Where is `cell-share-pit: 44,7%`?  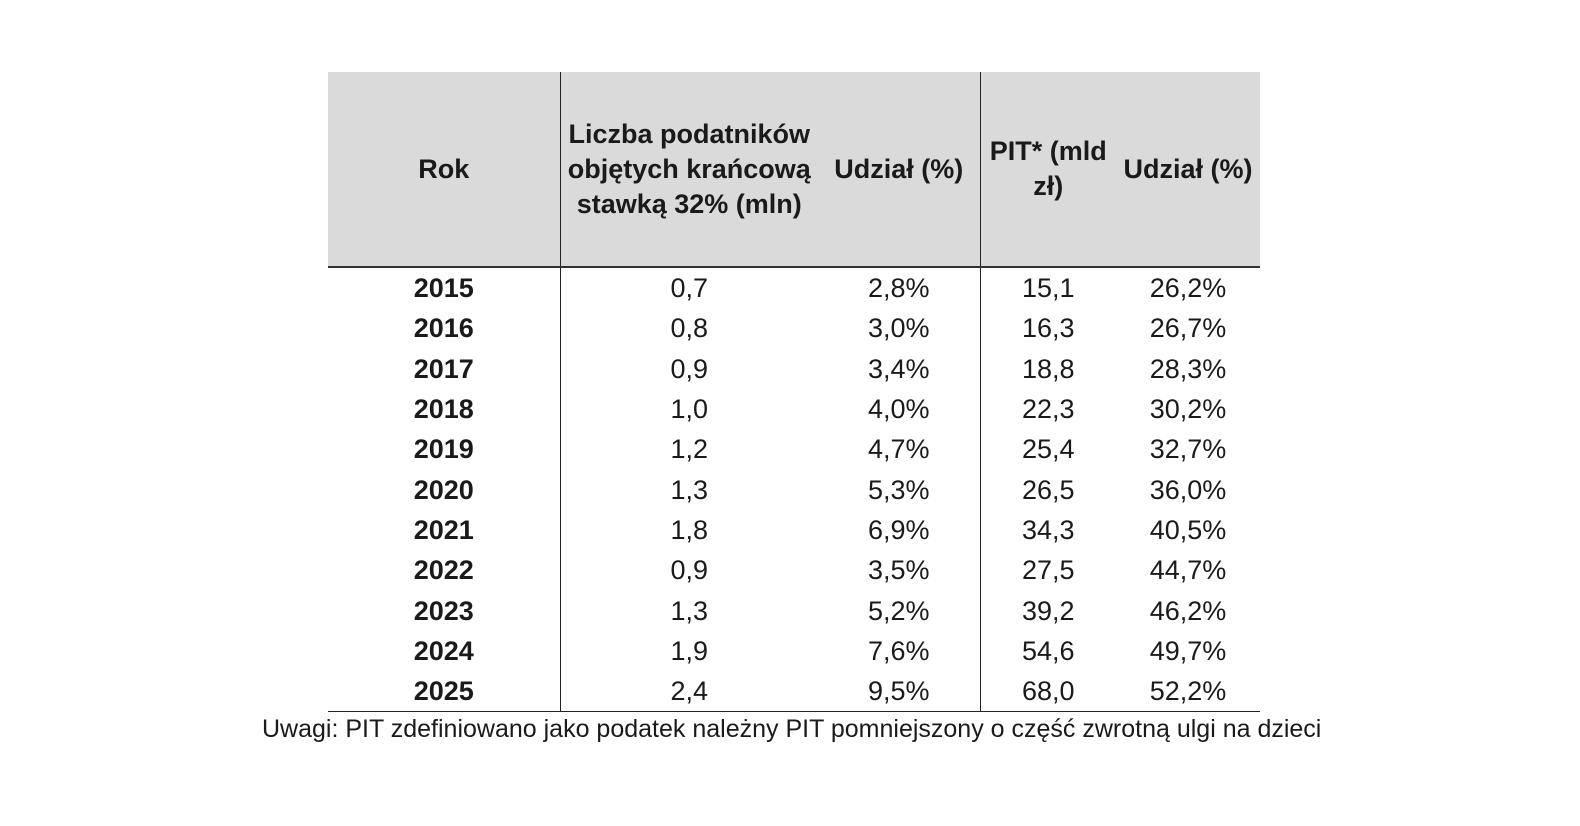 cell-share-pit: 44,7% is located at coordinates (1188, 570).